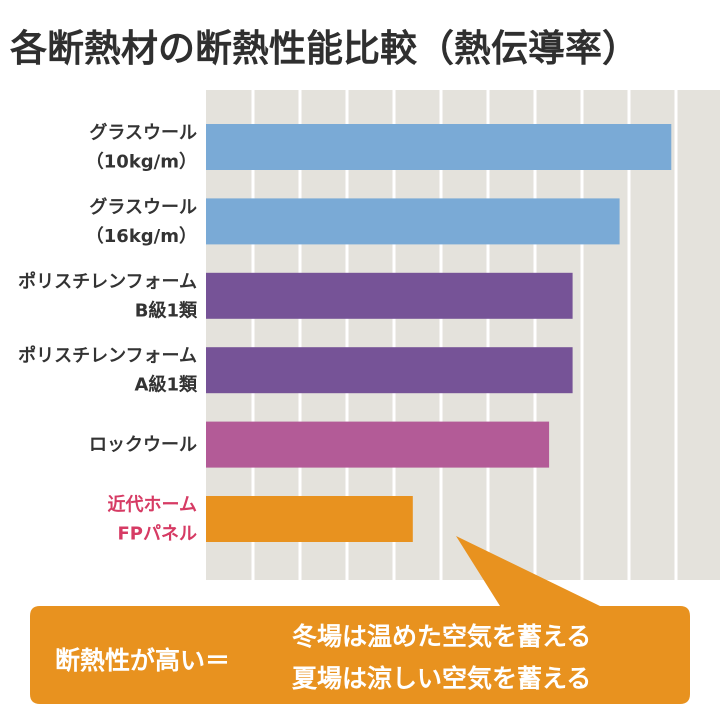  Describe the element at coordinates (143, 660) in the screenshot. I see `callout-left-text: 断熱性が高い＝` at that location.